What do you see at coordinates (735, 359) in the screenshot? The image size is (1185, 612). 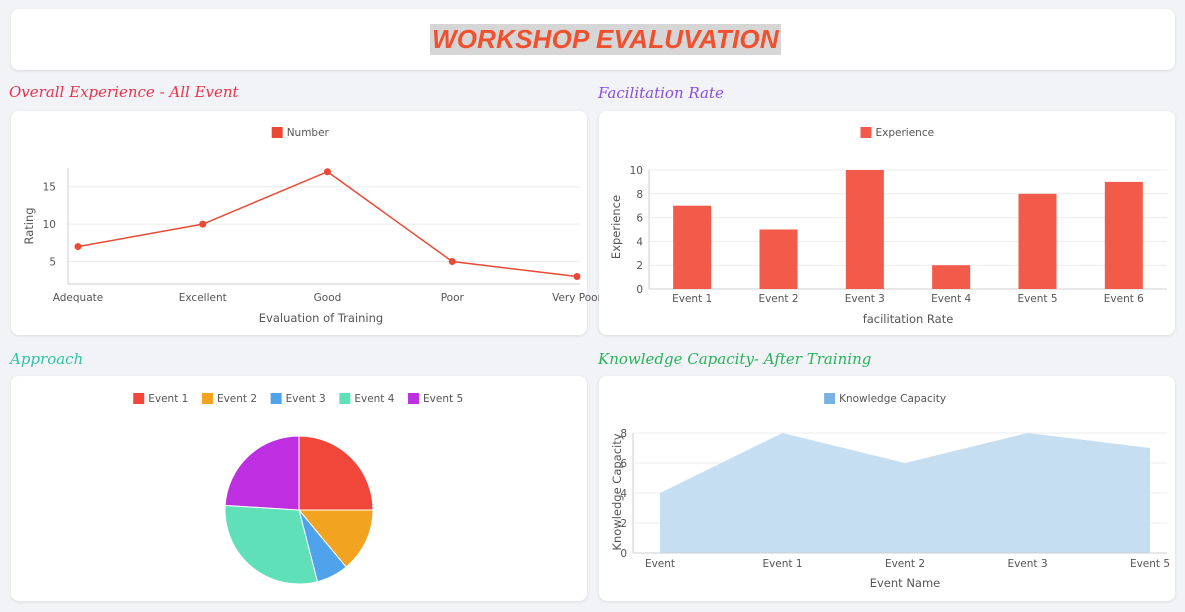 I see `knowledge-capacity-title: Knowledge Capacity- After Training` at bounding box center [735, 359].